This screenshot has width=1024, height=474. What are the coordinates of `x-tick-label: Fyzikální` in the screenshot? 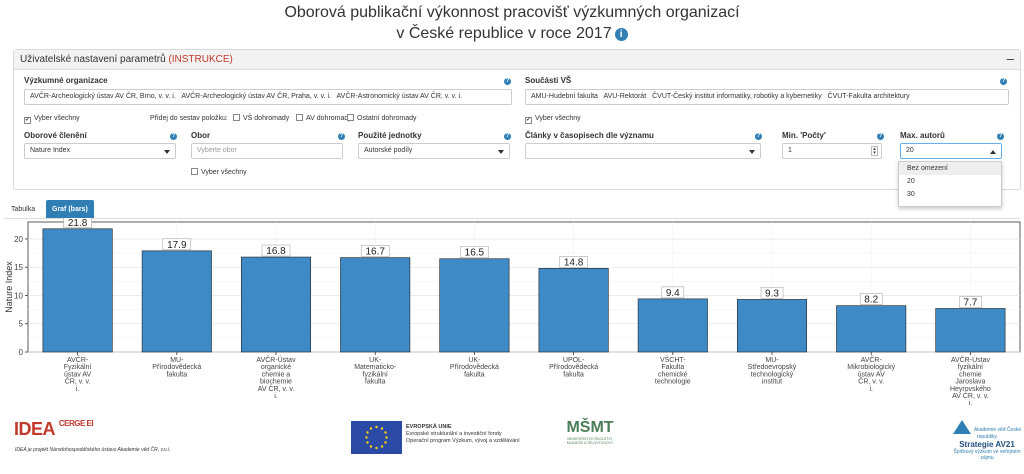 It's located at (78, 367).